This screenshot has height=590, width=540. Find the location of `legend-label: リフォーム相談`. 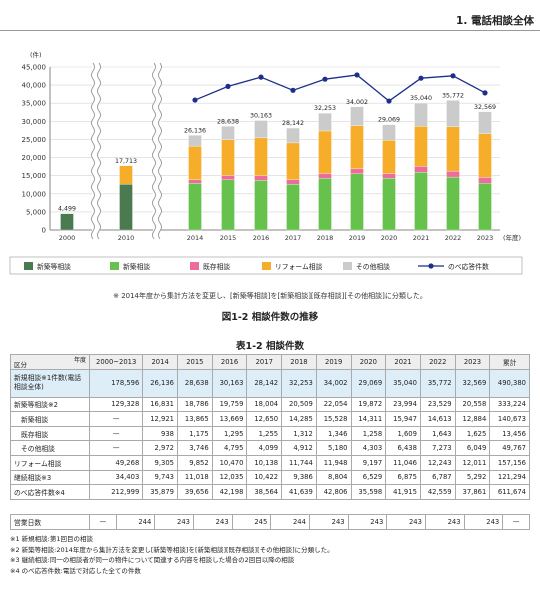

legend-label: リフォーム相談 is located at coordinates (299, 266).